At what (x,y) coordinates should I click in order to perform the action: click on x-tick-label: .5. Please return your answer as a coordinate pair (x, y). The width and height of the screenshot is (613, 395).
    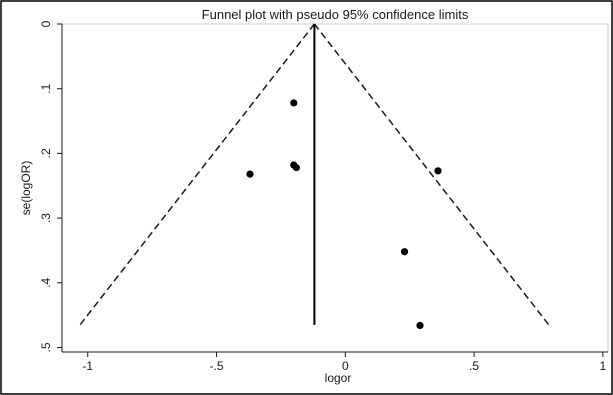
    Looking at the image, I should click on (474, 366).